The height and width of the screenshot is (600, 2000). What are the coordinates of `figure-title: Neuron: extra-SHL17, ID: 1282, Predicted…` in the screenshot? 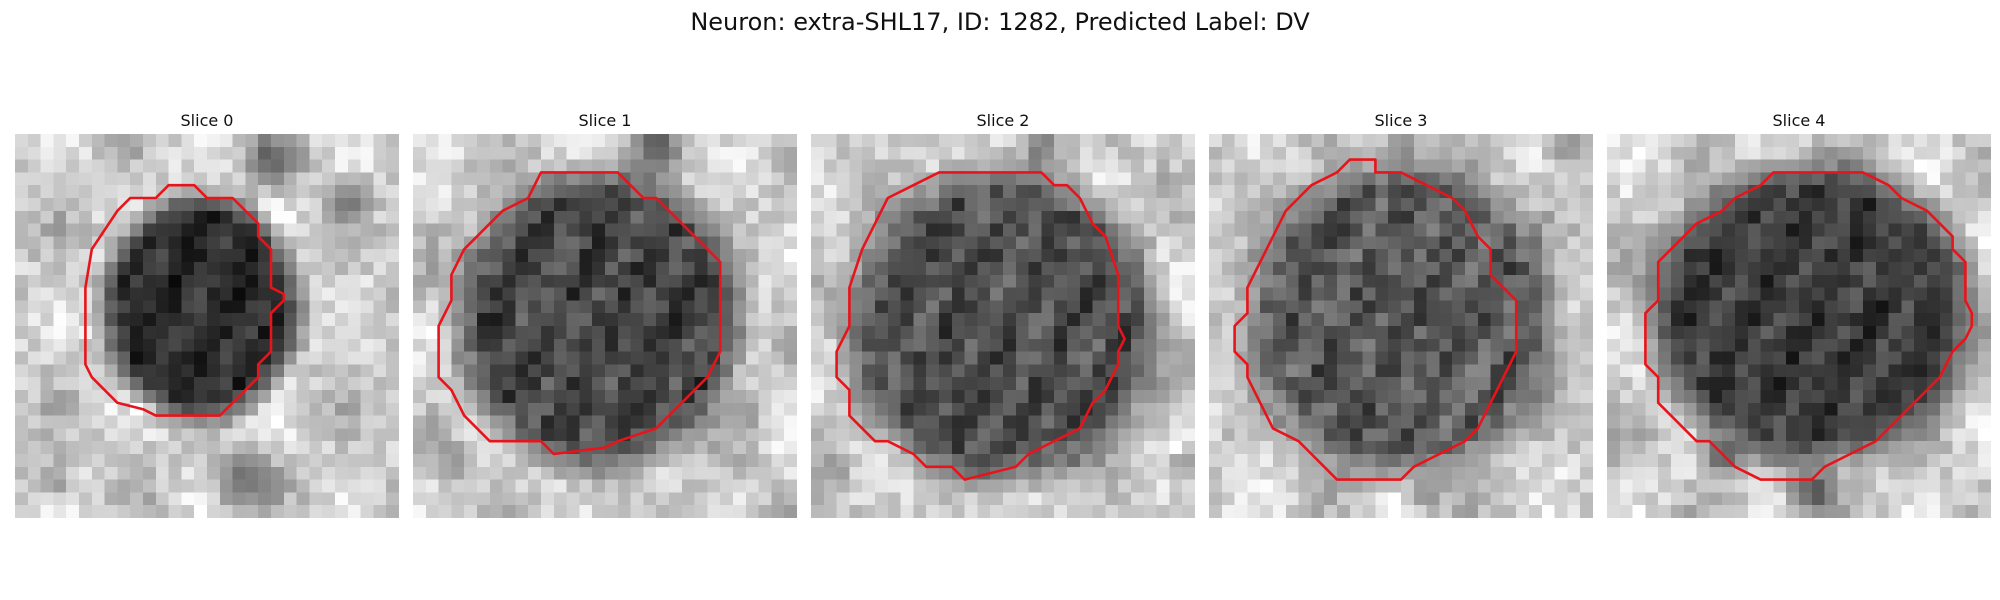 It's located at (1000, 22).